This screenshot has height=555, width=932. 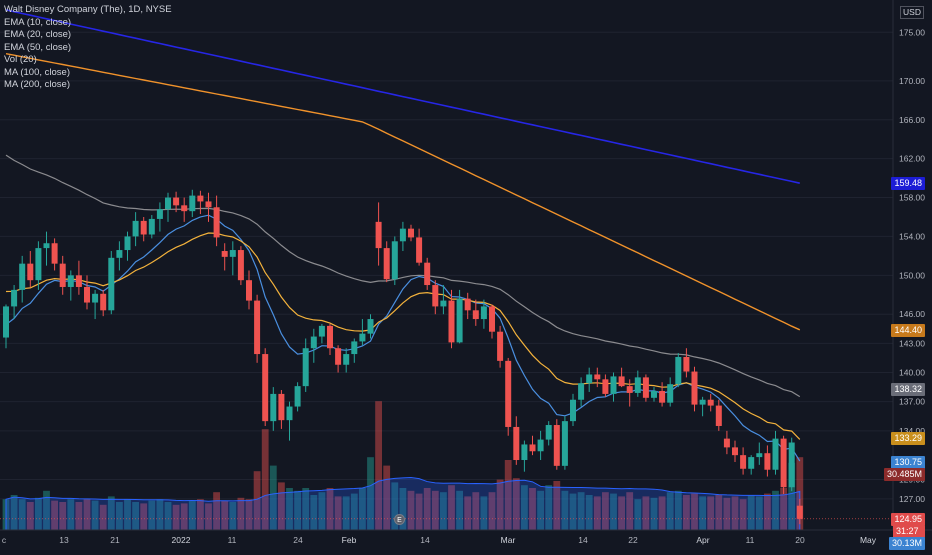 What do you see at coordinates (750, 540) in the screenshot?
I see `time-tick-label: 11` at bounding box center [750, 540].